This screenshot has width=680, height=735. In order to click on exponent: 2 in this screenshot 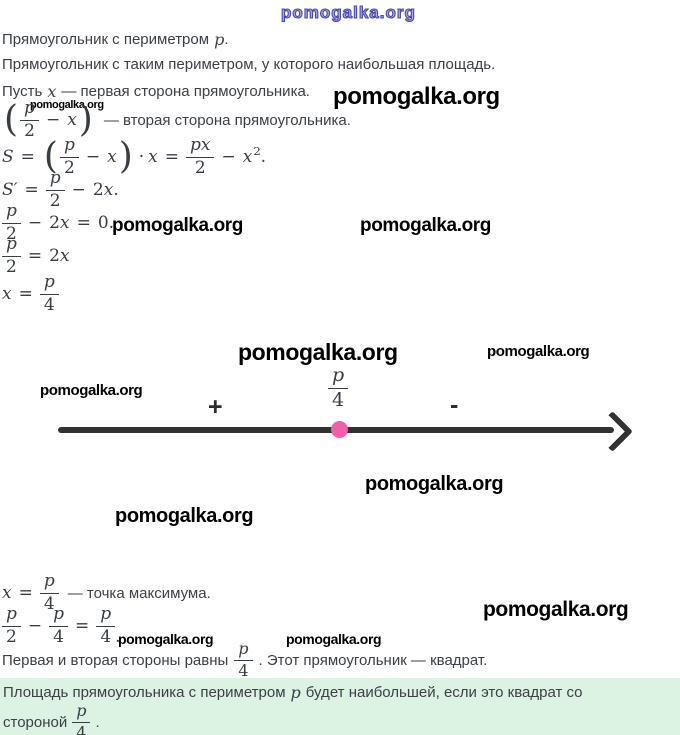, I will do `click(257, 151)`.